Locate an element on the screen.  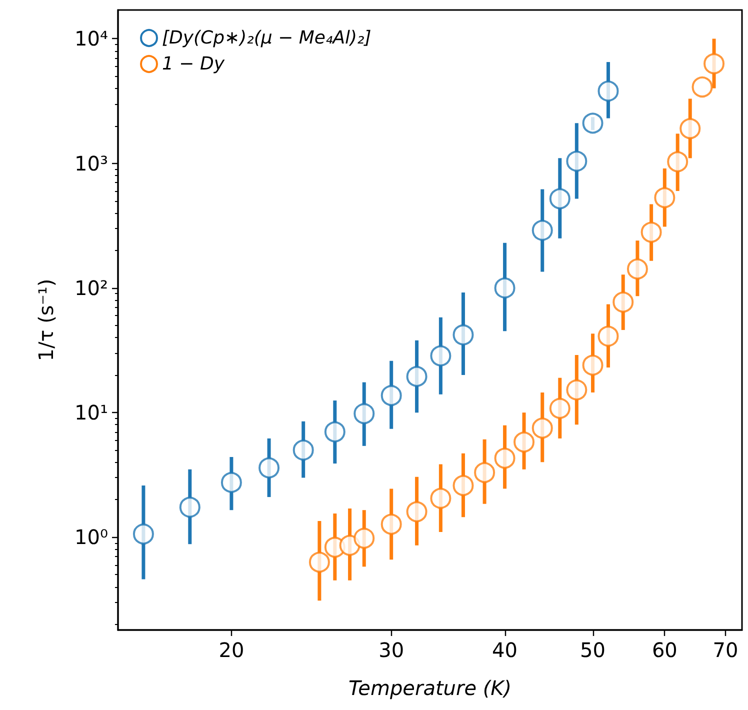
legend-label: [Dy(Cp∗)₂(μ − Me₄Al)₂] is located at coordinates (267, 38).